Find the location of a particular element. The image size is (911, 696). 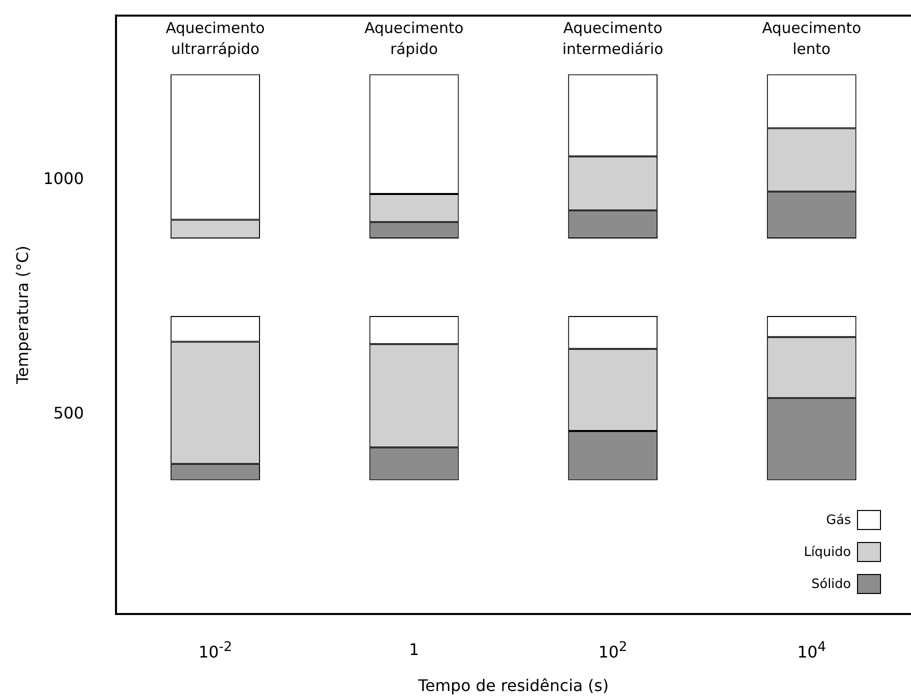

legend-label: Sólido is located at coordinates (831, 584).